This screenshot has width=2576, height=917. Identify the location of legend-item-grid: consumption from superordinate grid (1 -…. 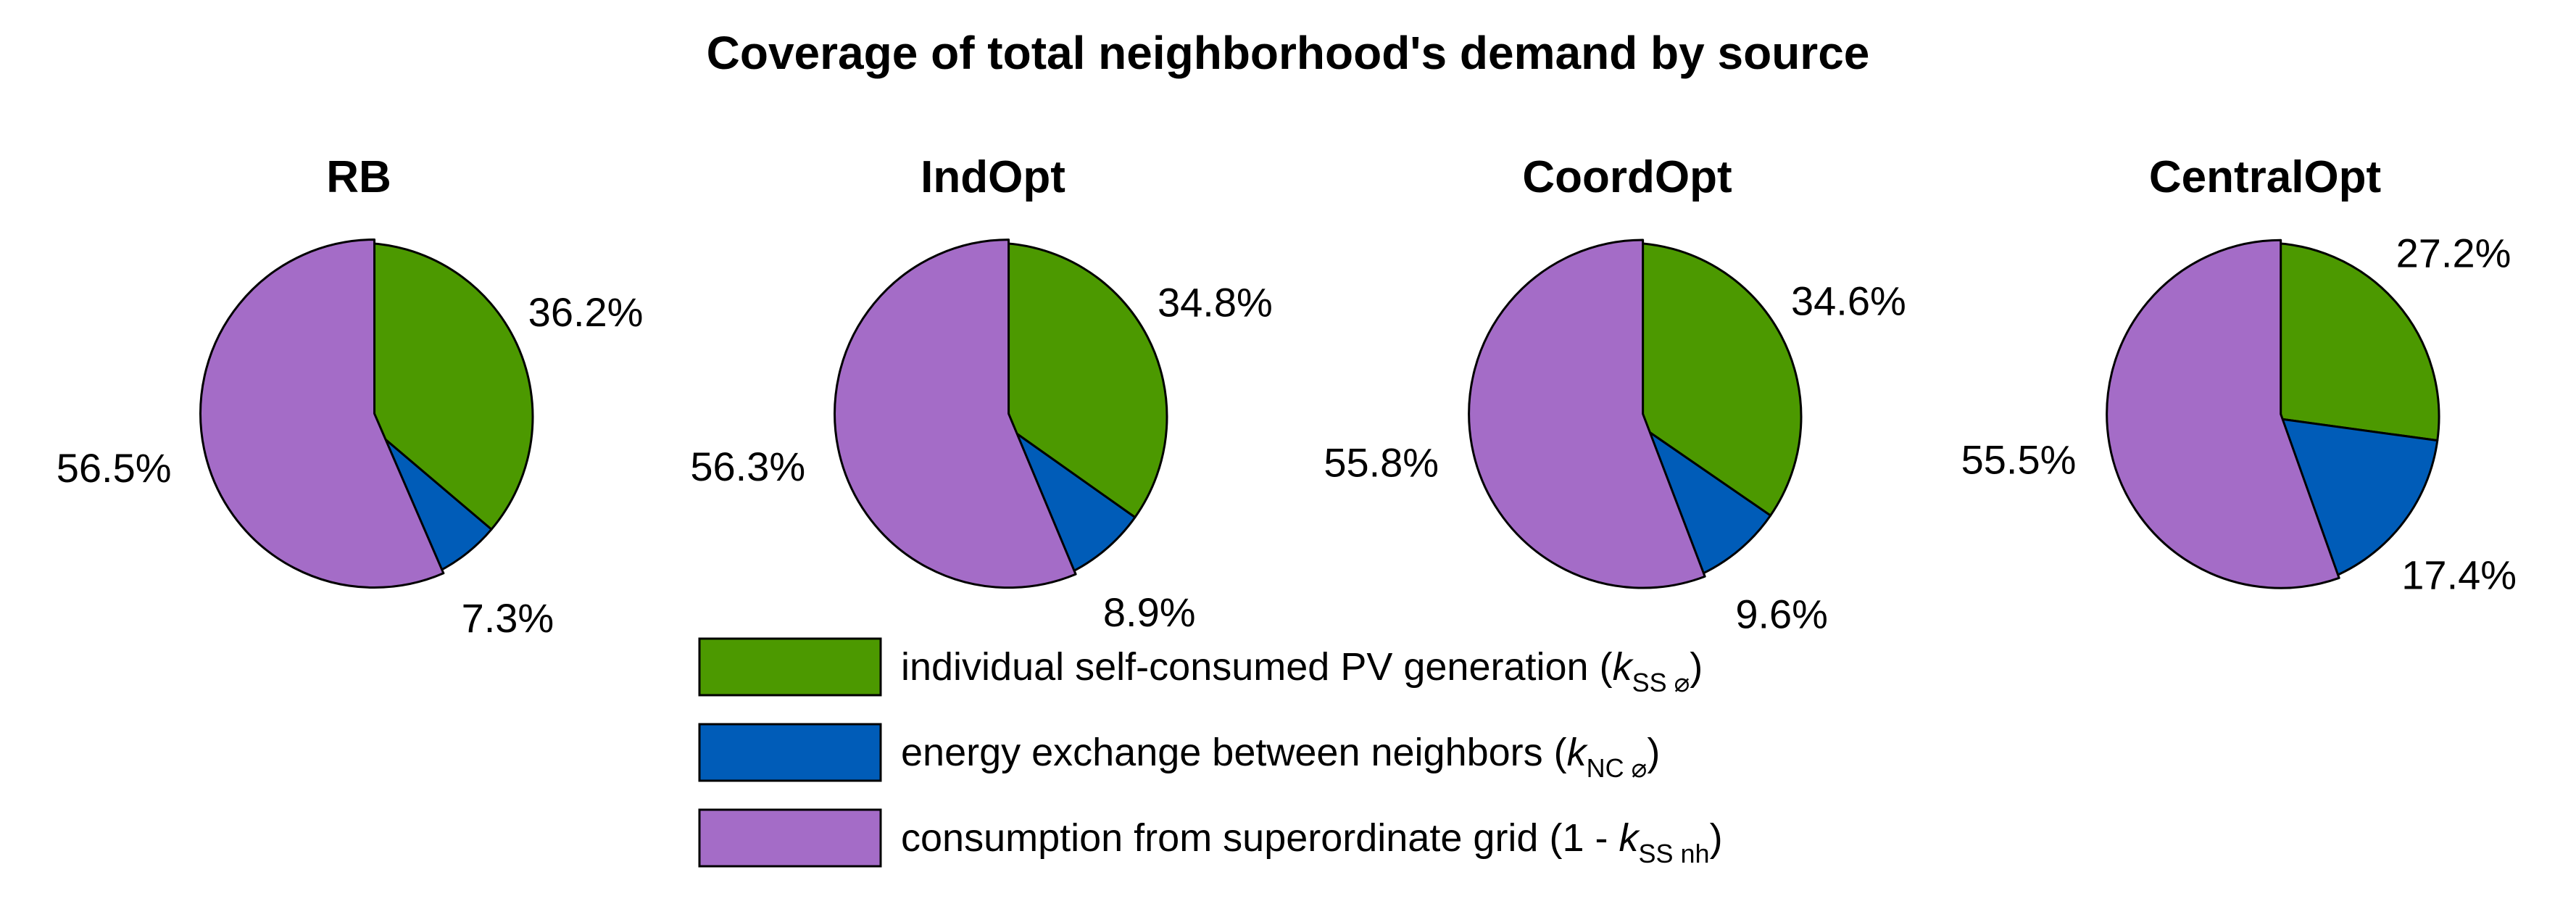
(1210, 838).